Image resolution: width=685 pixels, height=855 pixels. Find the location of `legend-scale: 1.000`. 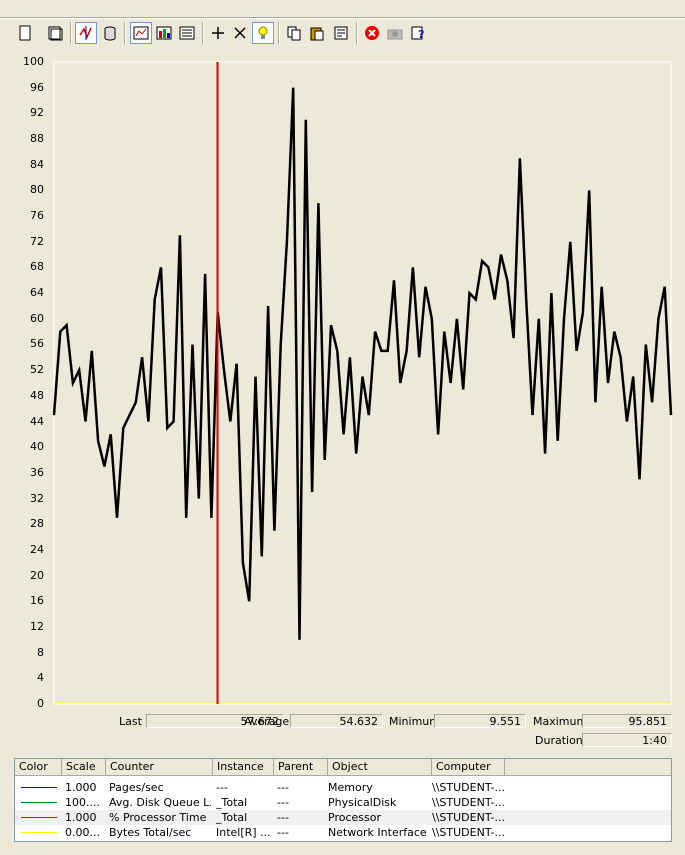

legend-scale: 1.000 is located at coordinates (81, 787).